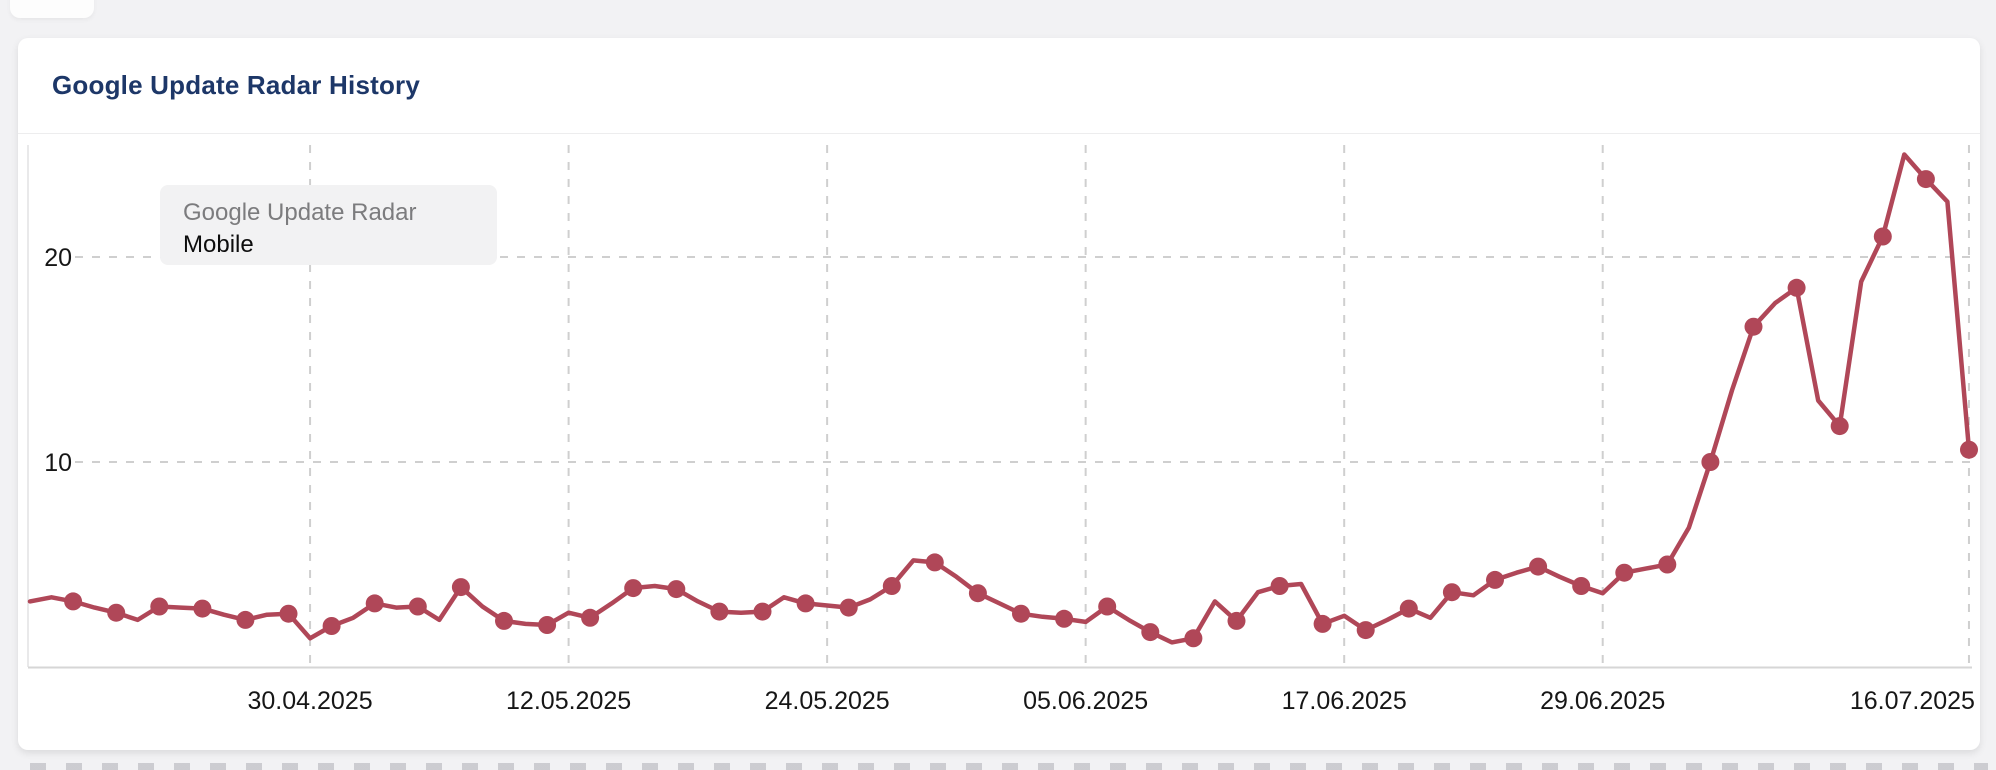  I want to click on y-tick-label: 20, so click(58, 258).